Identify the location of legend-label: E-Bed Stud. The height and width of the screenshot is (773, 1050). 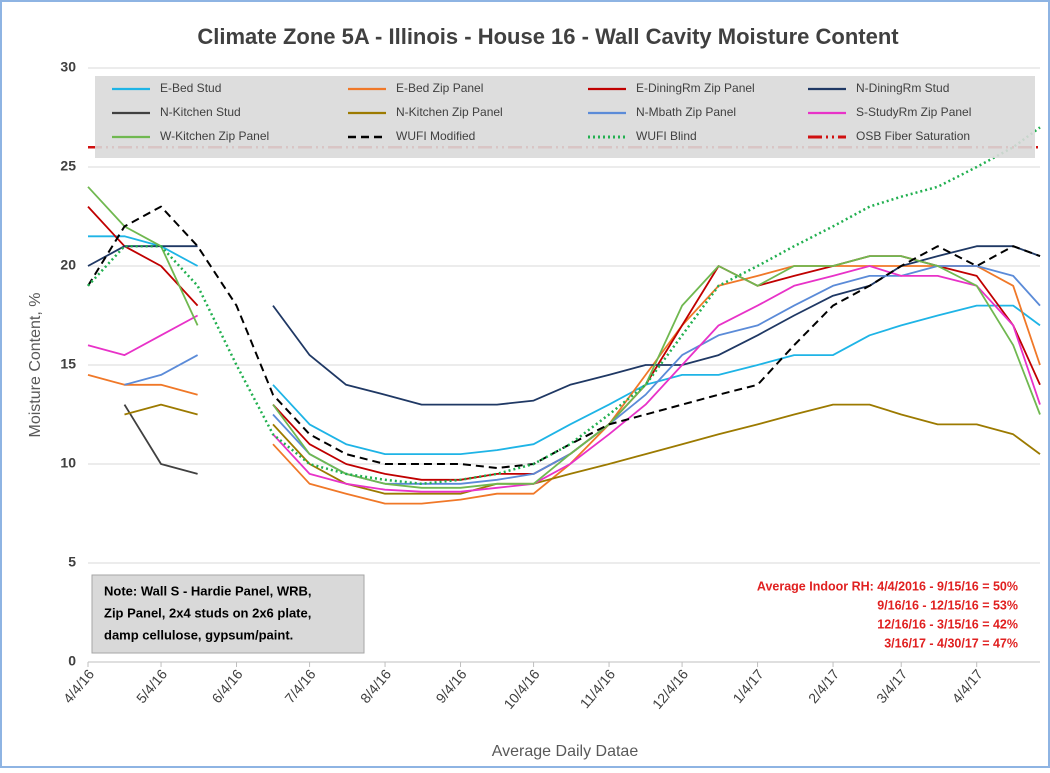
(190, 88).